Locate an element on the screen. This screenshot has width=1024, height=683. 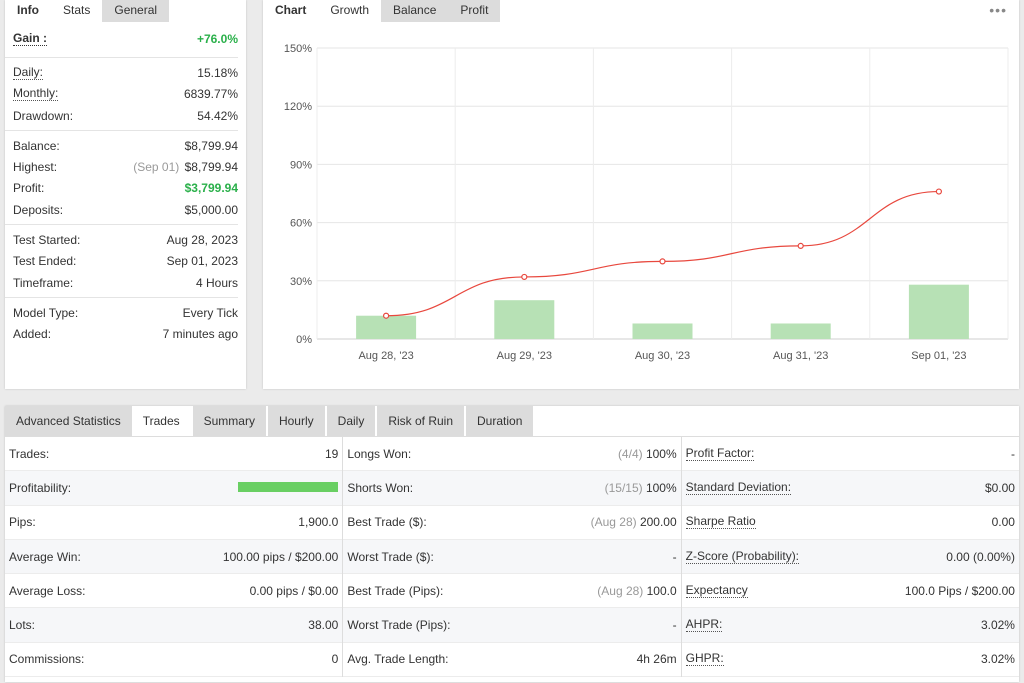
stat-label: Highest: is located at coordinates (35, 167).